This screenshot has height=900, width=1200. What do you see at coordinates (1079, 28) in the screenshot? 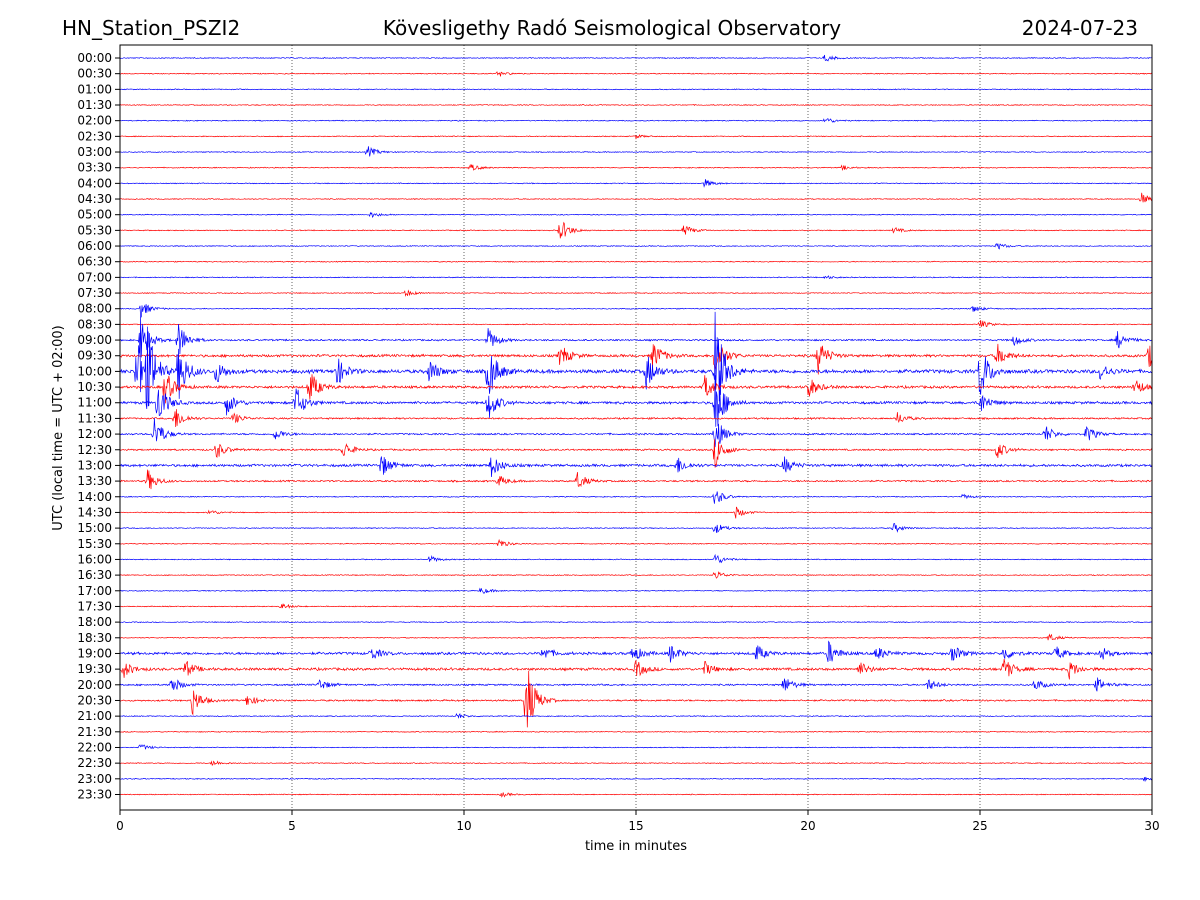
I see `chart-date: 2024-07-23` at bounding box center [1079, 28].